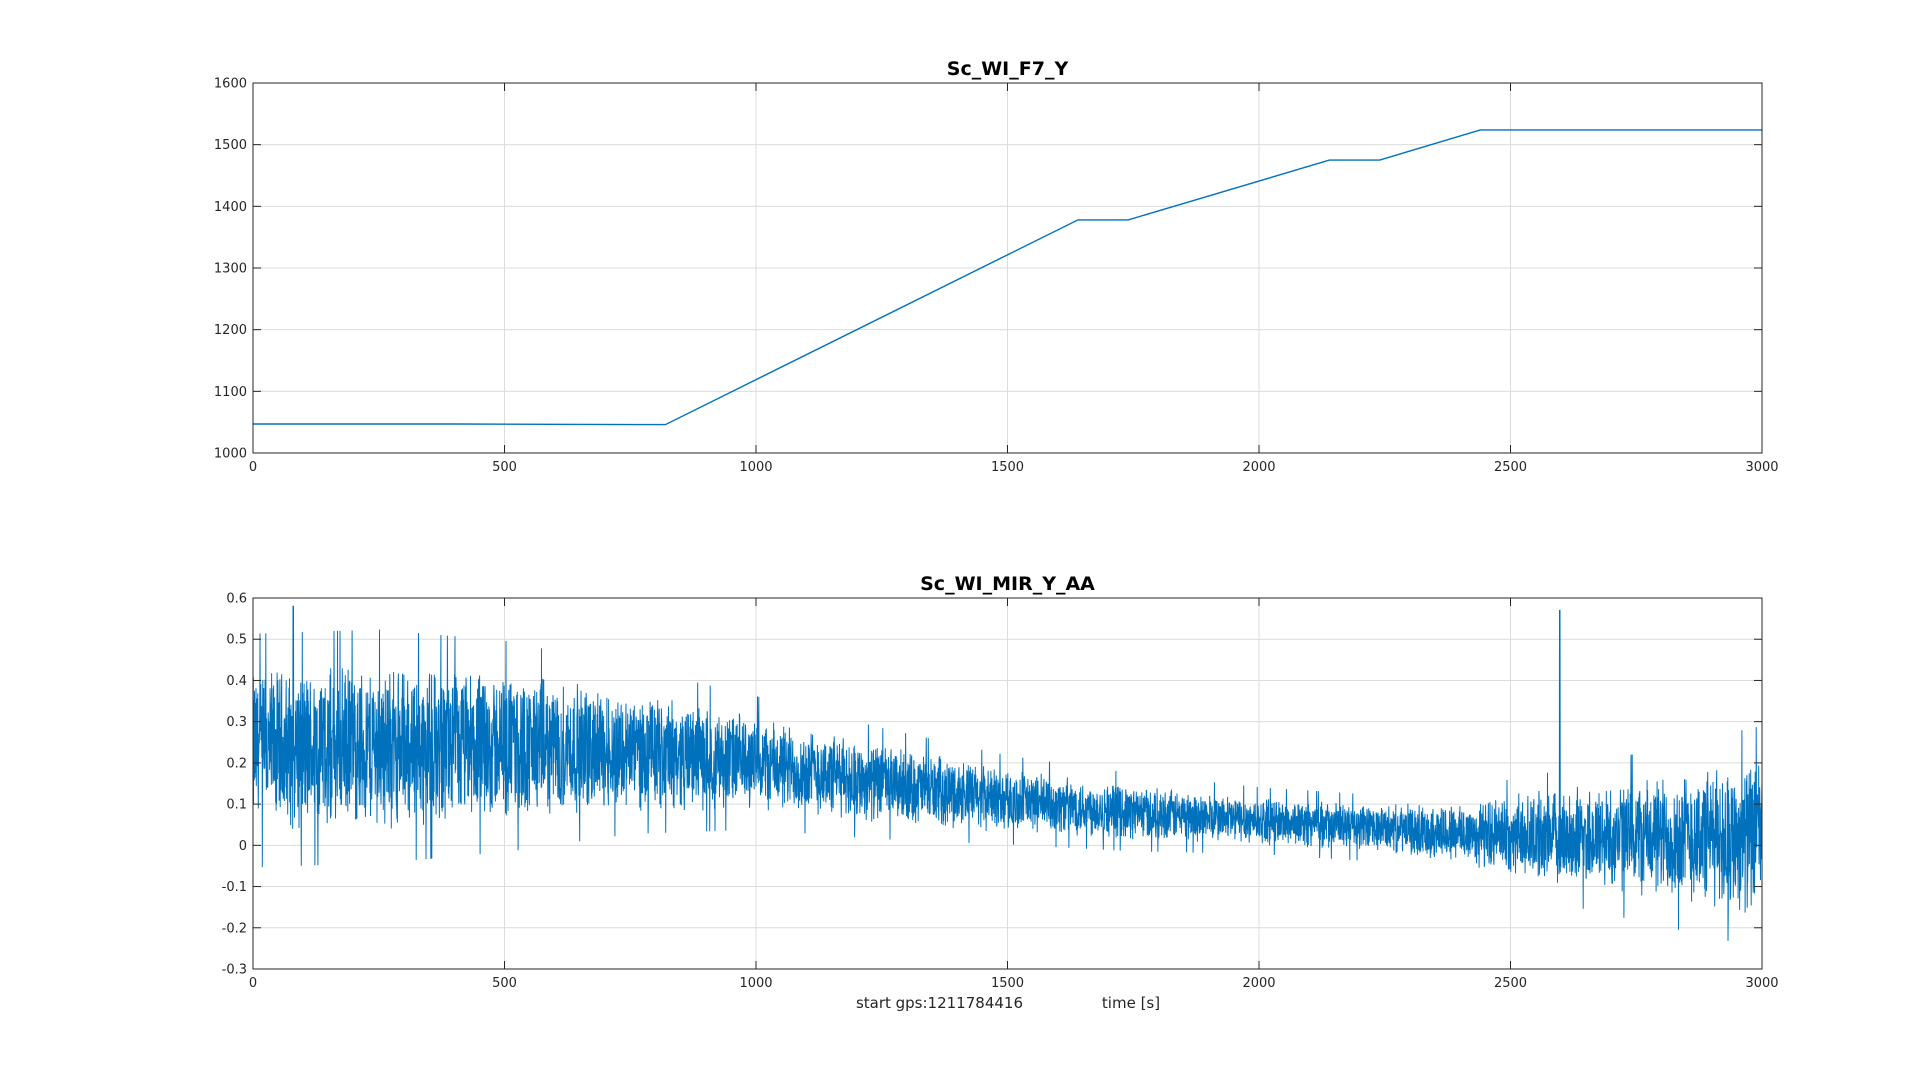 The width and height of the screenshot is (1920, 1074). Describe the element at coordinates (230, 207) in the screenshot. I see `y-tick-label: 1400` at that location.